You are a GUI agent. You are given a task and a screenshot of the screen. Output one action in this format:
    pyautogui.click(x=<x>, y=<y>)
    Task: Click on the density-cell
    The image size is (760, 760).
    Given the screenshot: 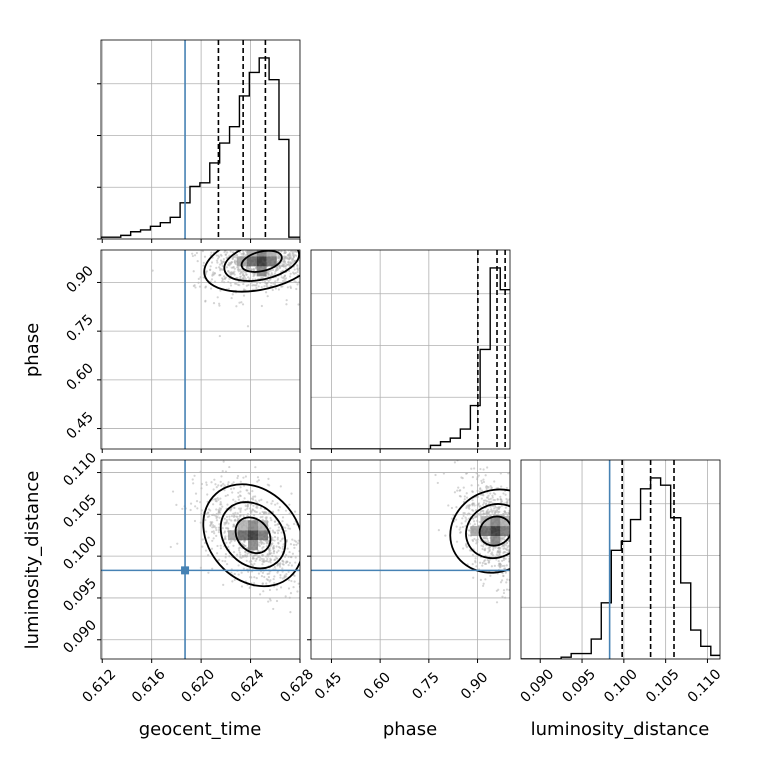 What is the action you would take?
    pyautogui.click(x=253, y=545)
    